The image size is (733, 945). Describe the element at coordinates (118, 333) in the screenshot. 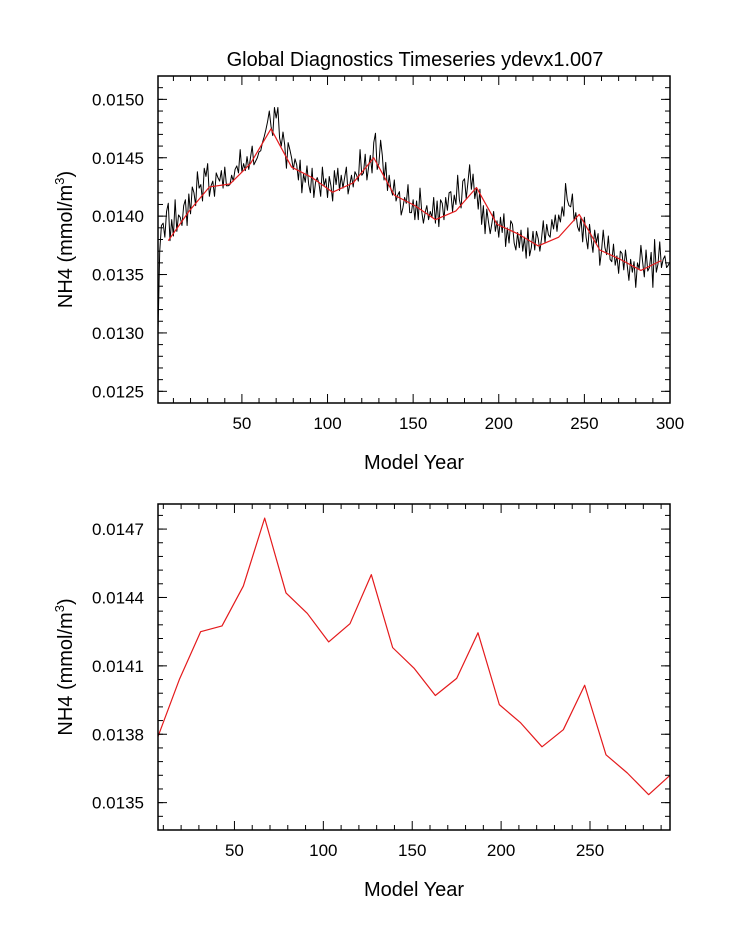

I see `y-tick-label: 0.0130` at that location.